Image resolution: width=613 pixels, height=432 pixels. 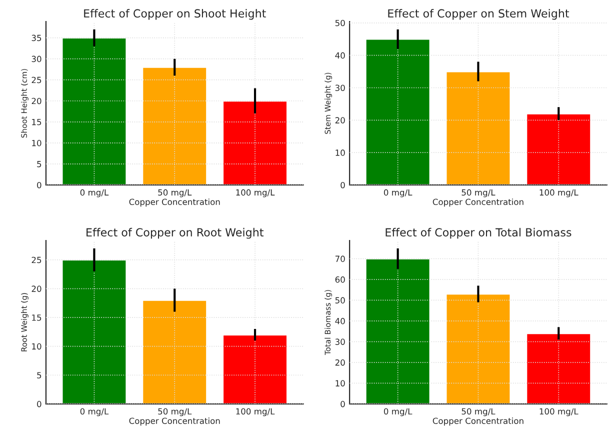 I want to click on chart-title: Effect of Copper on Stem Weight, so click(x=479, y=14).